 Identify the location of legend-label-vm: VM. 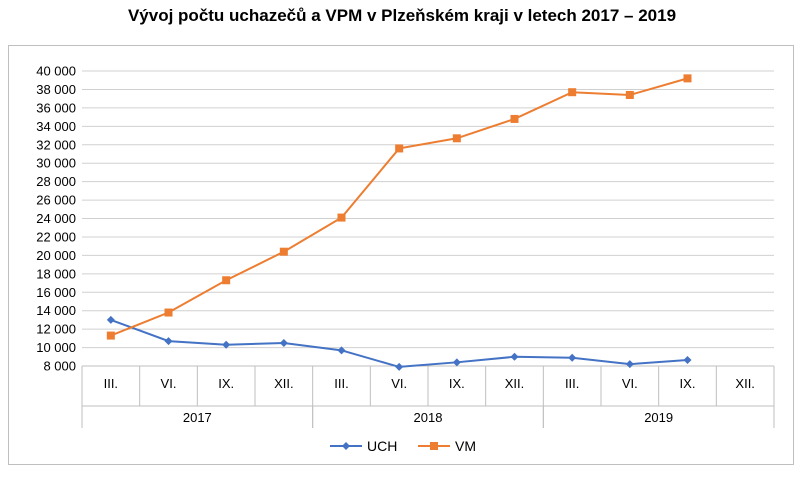
(465, 446).